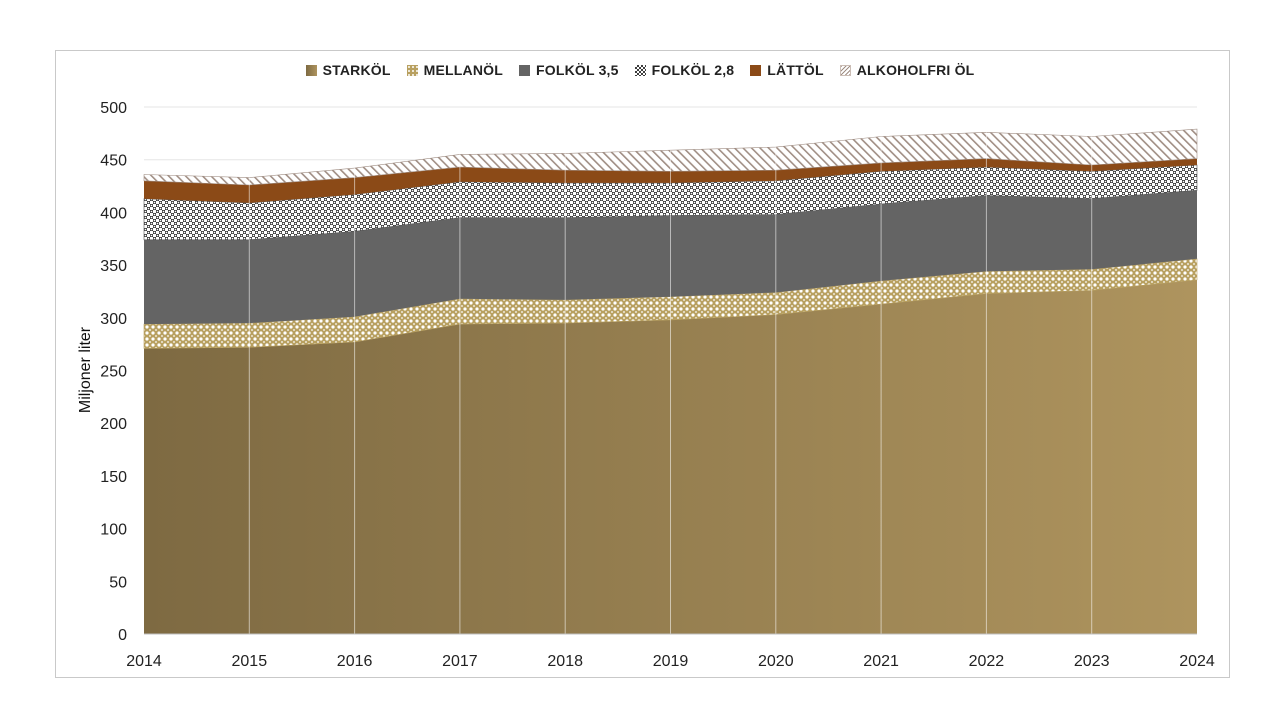 Image resolution: width=1280 pixels, height=720 pixels. I want to click on x-tick-label: 2017, so click(460, 661).